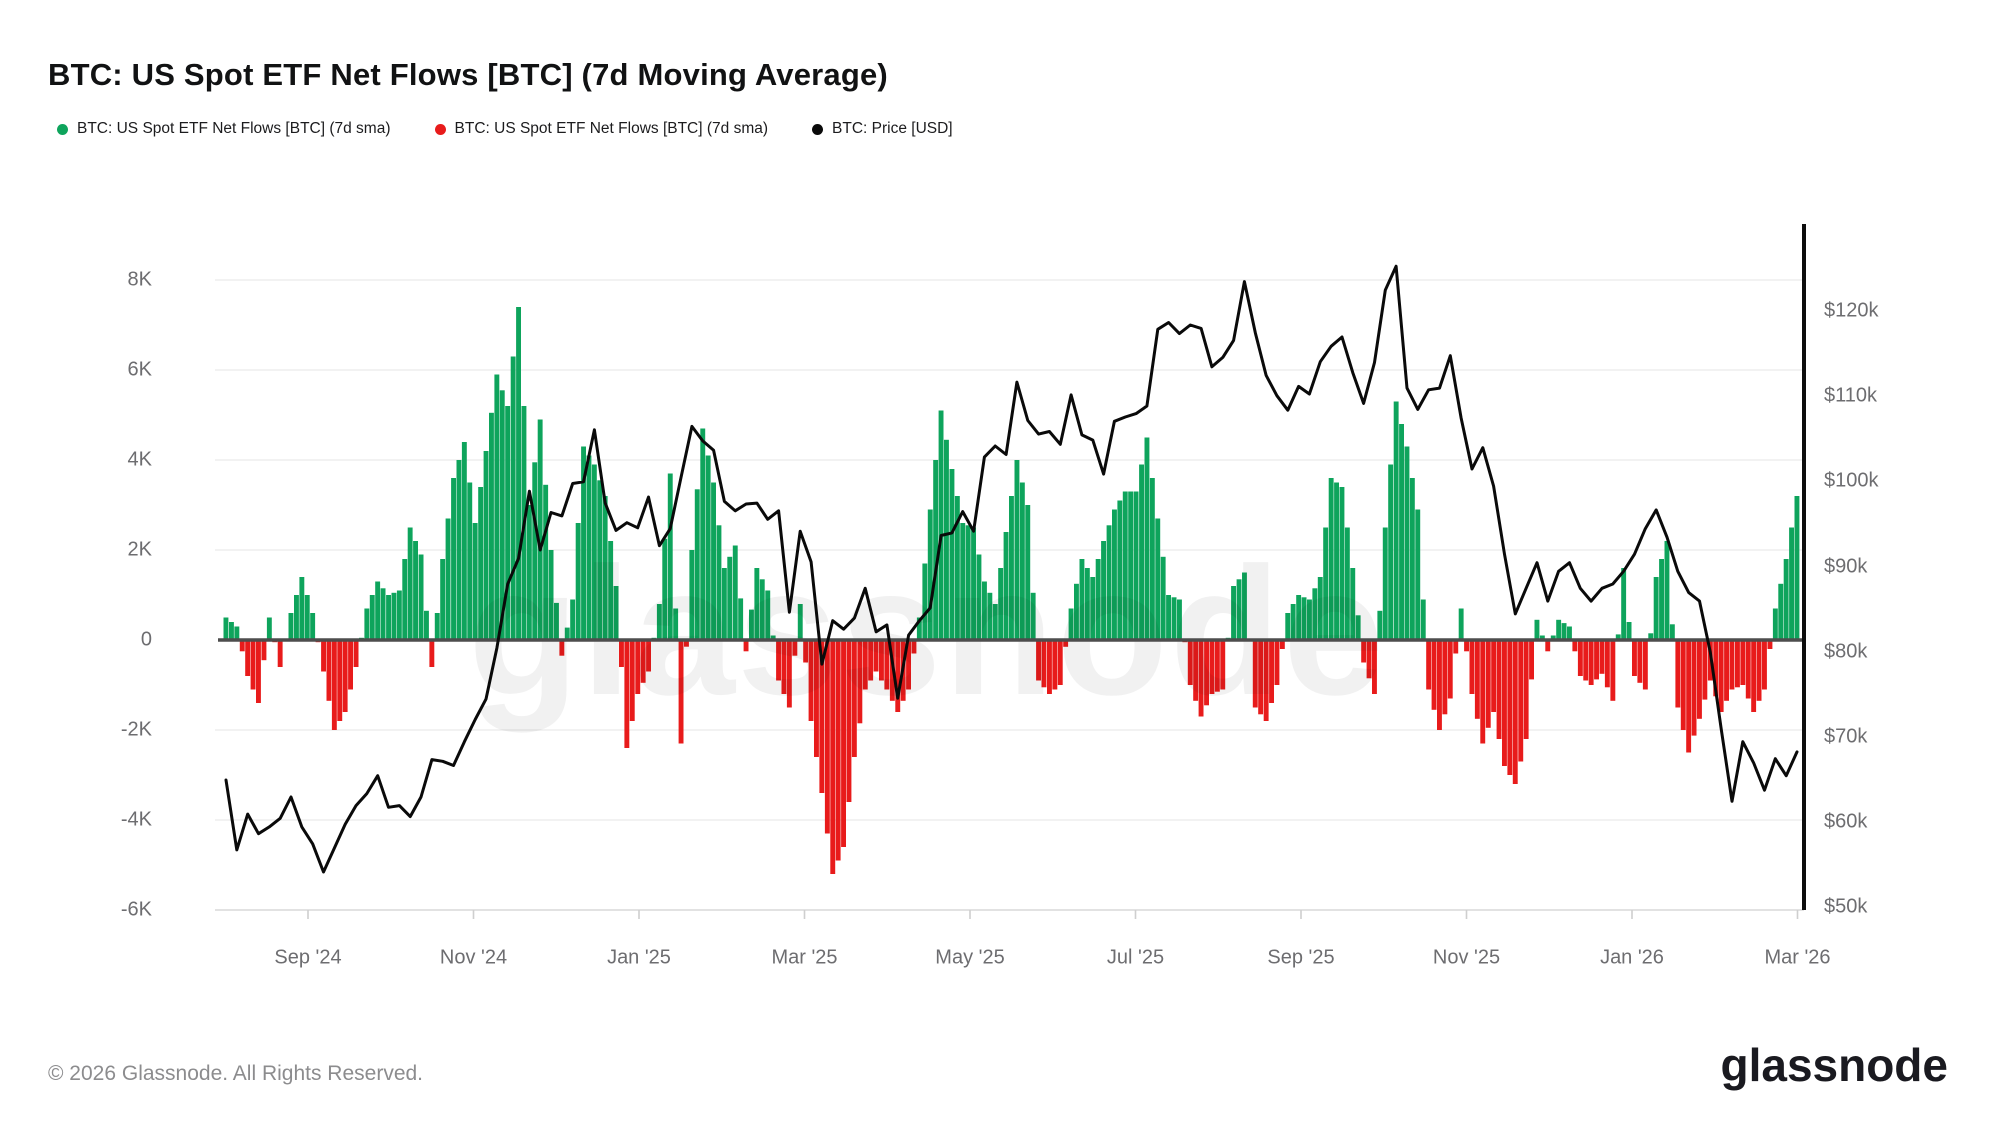  Describe the element at coordinates (139, 459) in the screenshot. I see `left-axis-tick-label: 4K` at that location.